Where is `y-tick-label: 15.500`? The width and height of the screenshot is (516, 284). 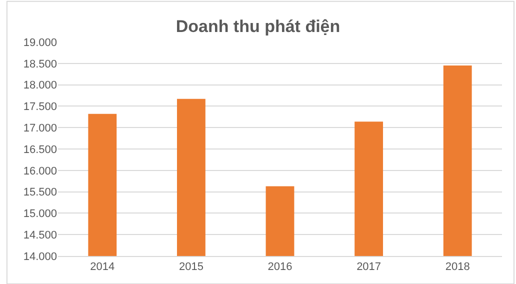 y-tick-label: 15.500 is located at coordinates (40, 192).